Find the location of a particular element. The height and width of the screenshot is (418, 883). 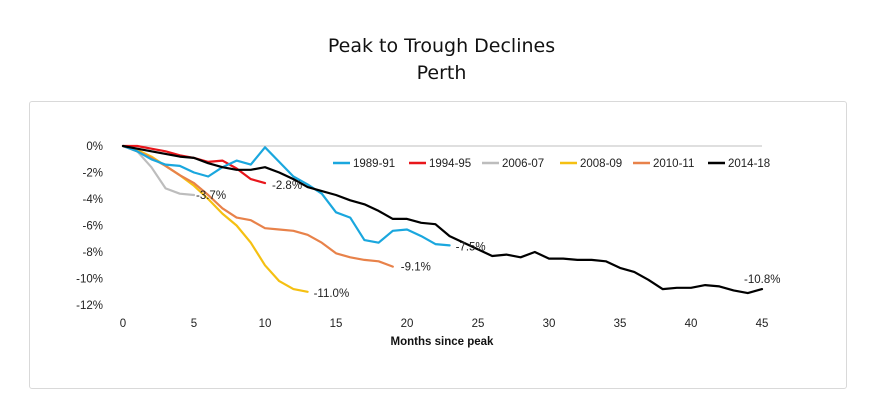

y-tick-label: -6% is located at coordinates (93, 227).